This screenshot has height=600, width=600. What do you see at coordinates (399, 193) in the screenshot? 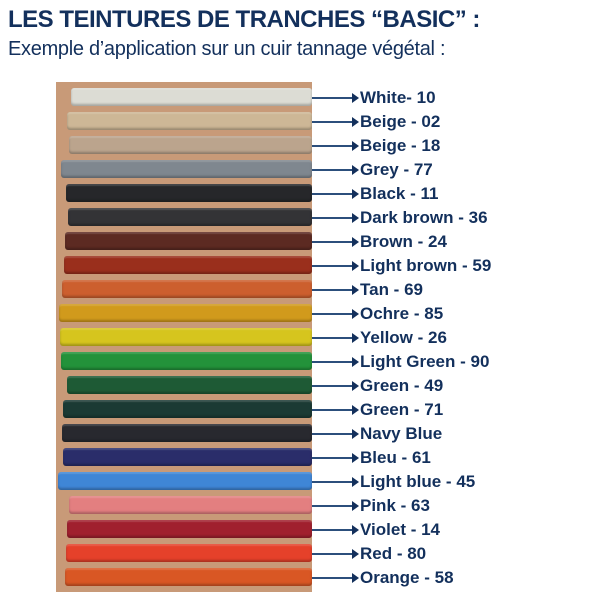
I see `swatch-label: Black - 11` at bounding box center [399, 193].